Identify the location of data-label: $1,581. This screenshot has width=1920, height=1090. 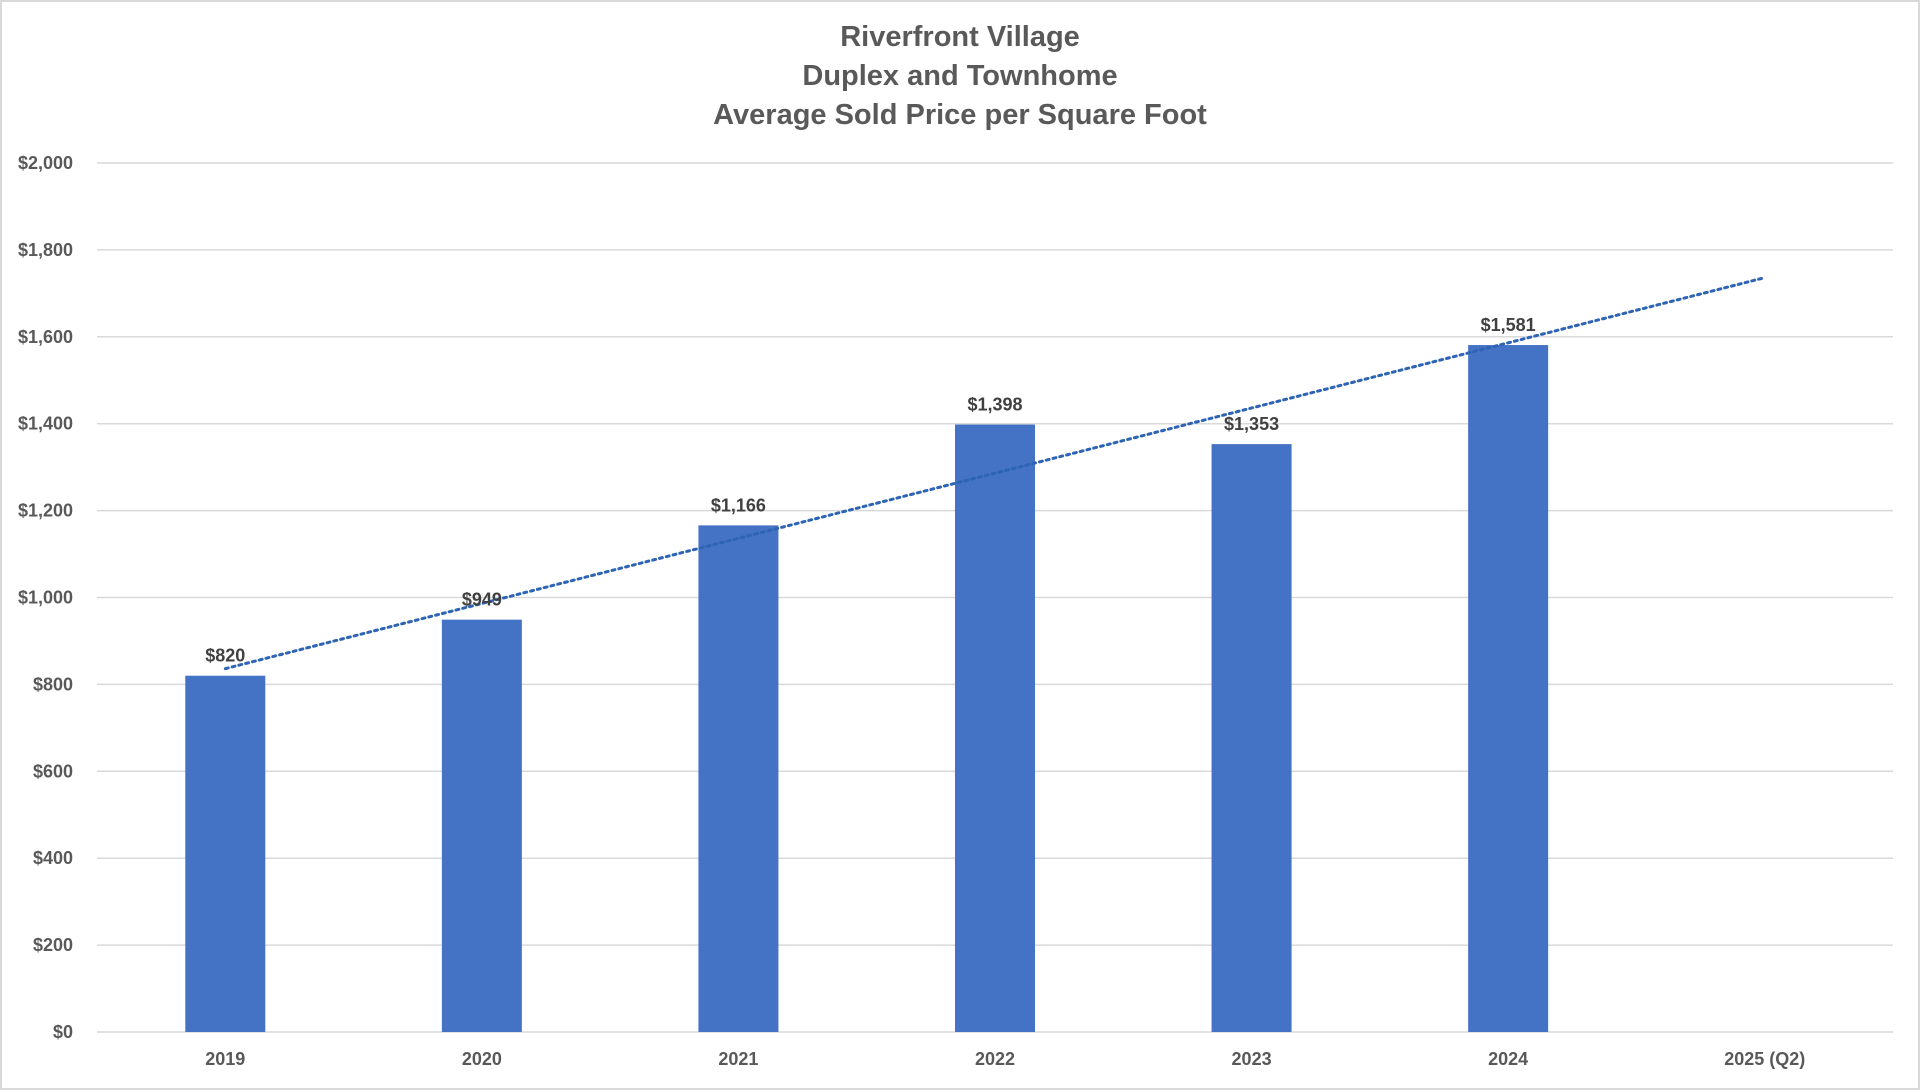
(1508, 325).